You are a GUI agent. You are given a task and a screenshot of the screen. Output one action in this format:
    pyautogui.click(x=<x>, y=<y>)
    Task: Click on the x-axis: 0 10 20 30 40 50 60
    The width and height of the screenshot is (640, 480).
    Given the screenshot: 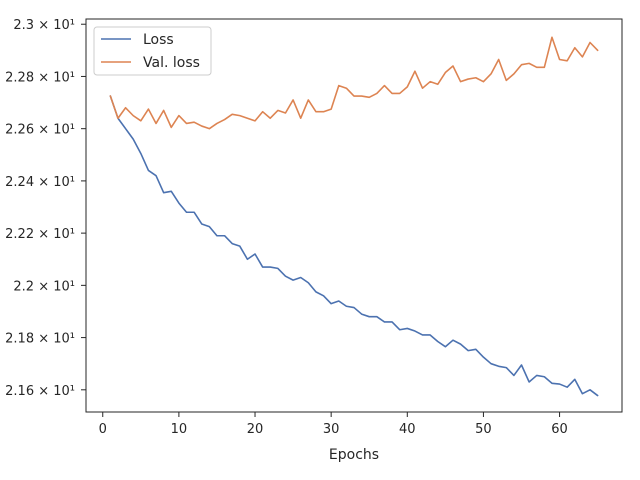 What is the action you would take?
    pyautogui.click(x=333, y=424)
    